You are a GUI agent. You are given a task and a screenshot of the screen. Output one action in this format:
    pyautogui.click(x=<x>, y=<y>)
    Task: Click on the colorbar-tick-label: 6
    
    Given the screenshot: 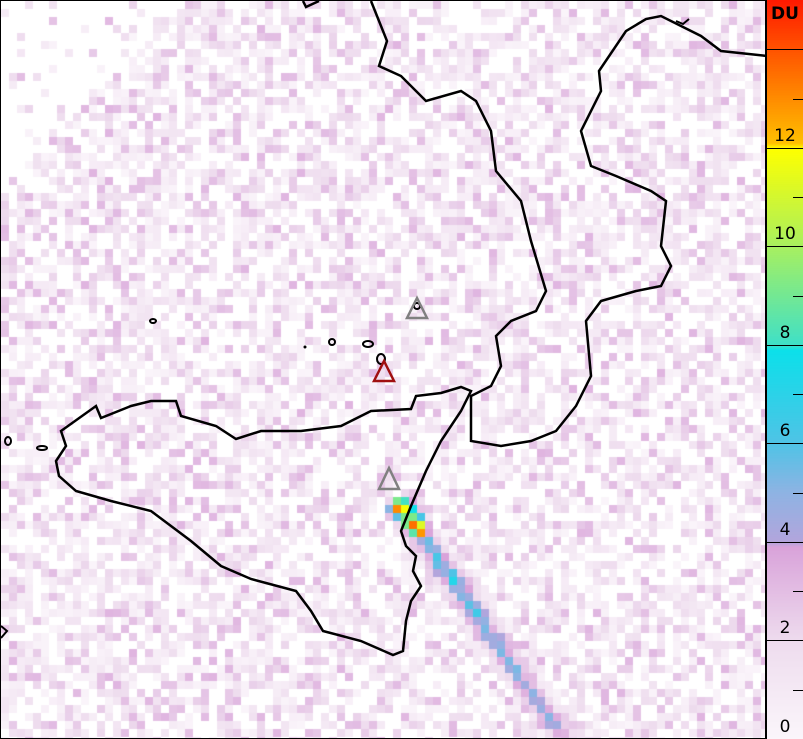 What is the action you would take?
    pyautogui.click(x=785, y=431)
    